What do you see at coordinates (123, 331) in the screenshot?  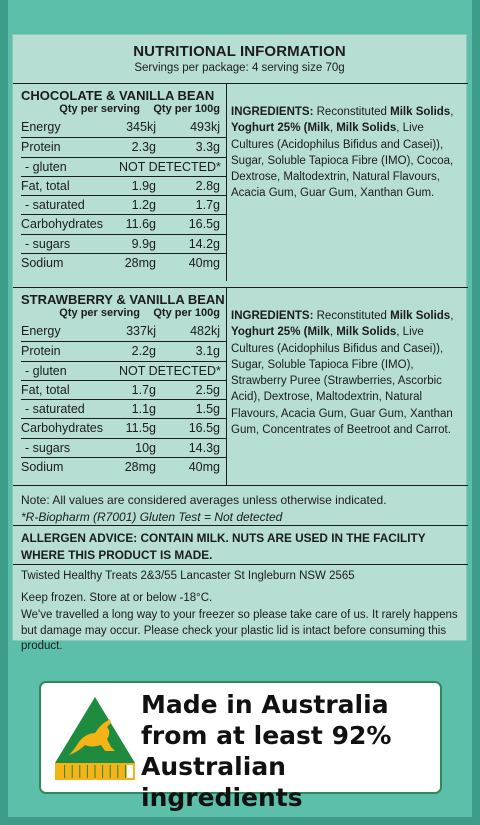 I see `row-energy: Energy 337kj 482kj` at bounding box center [123, 331].